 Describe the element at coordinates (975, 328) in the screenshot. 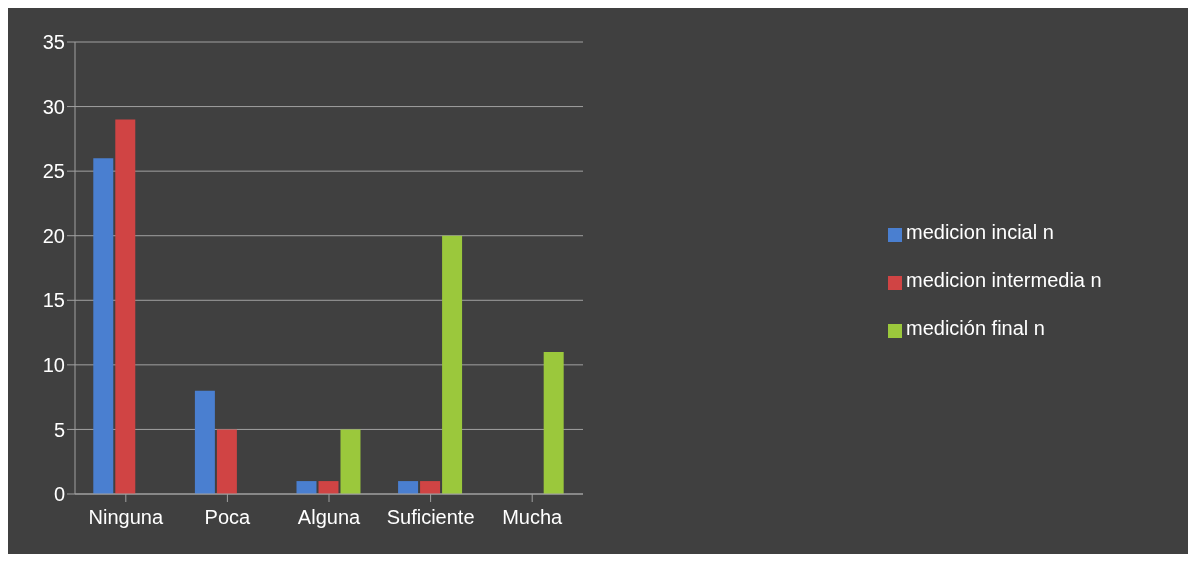

I see `legend-label: medición final n` at that location.